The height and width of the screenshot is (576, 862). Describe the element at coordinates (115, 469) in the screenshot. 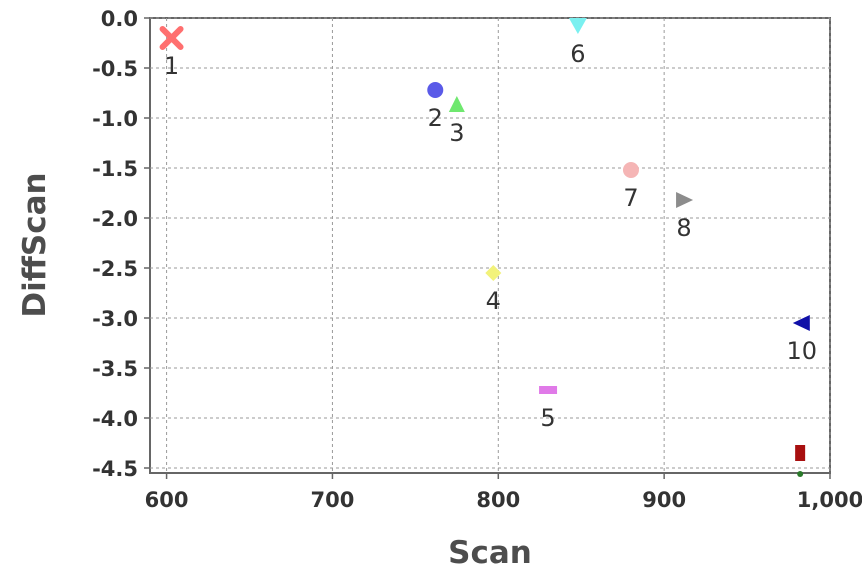

I see `y-tick-label: -4.5` at that location.